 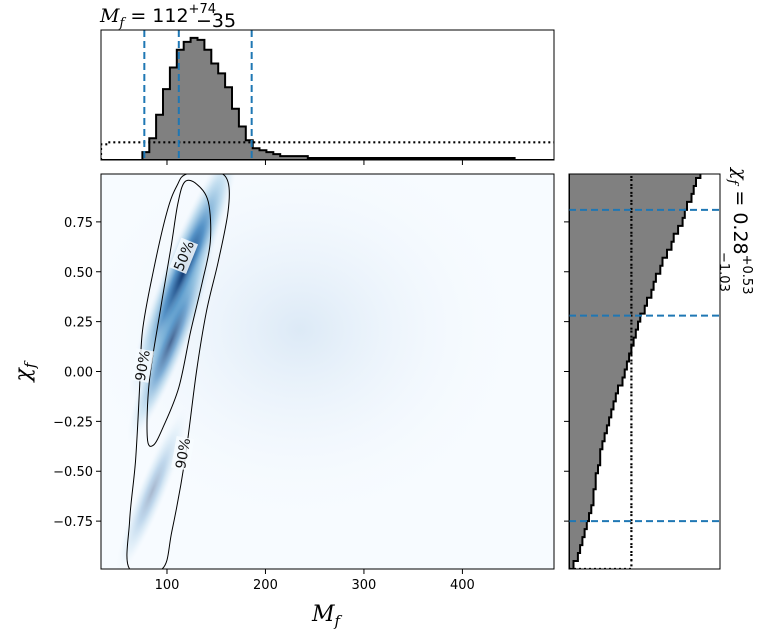 What do you see at coordinates (78, 373) in the screenshot?
I see `y-tick-label: 0.00` at bounding box center [78, 373].